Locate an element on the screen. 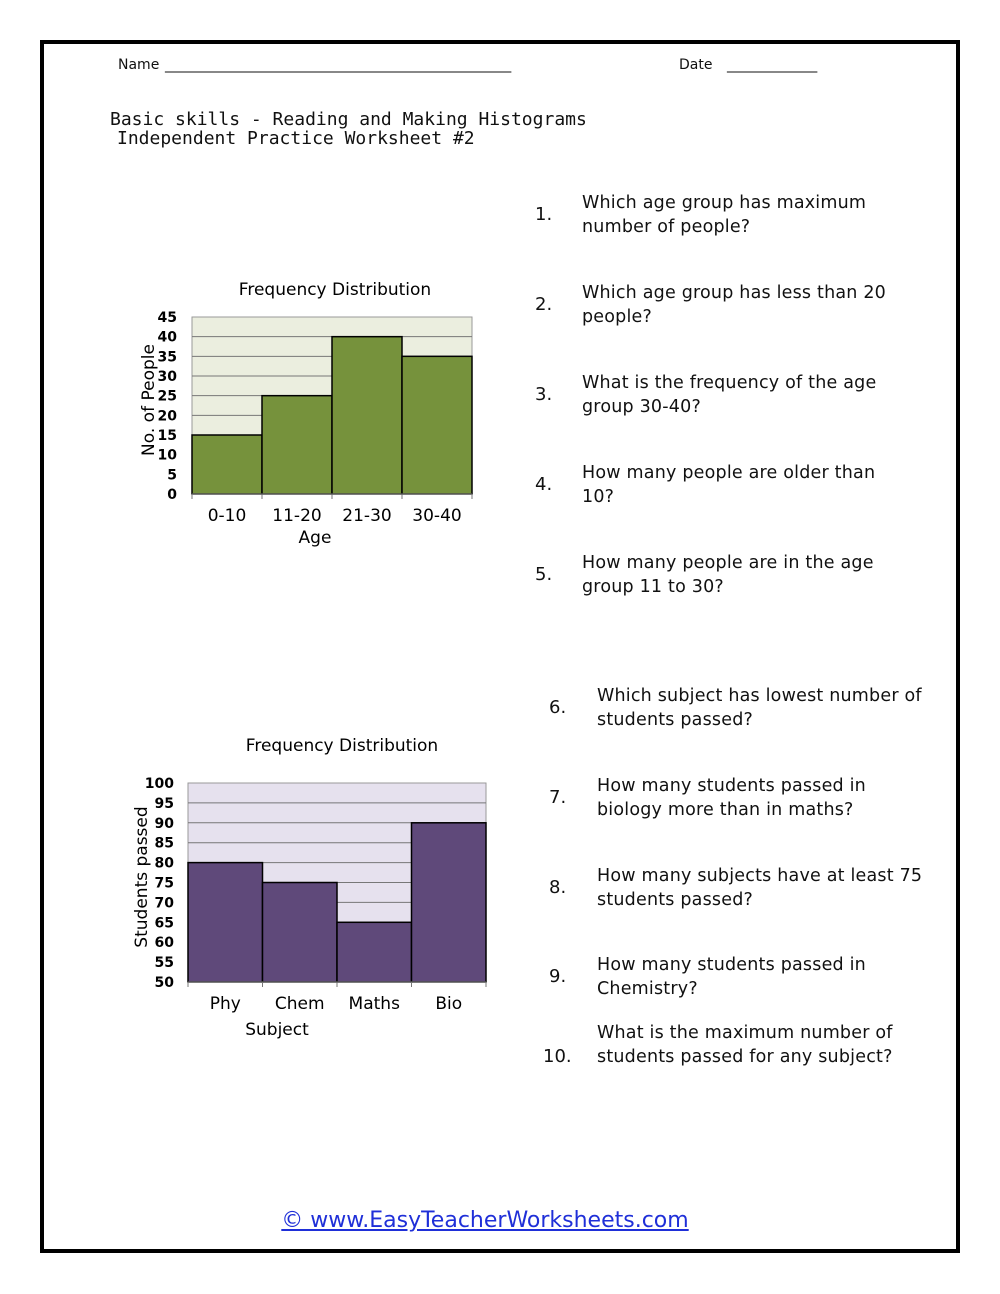  question-number: 6. is located at coordinates (558, 707).